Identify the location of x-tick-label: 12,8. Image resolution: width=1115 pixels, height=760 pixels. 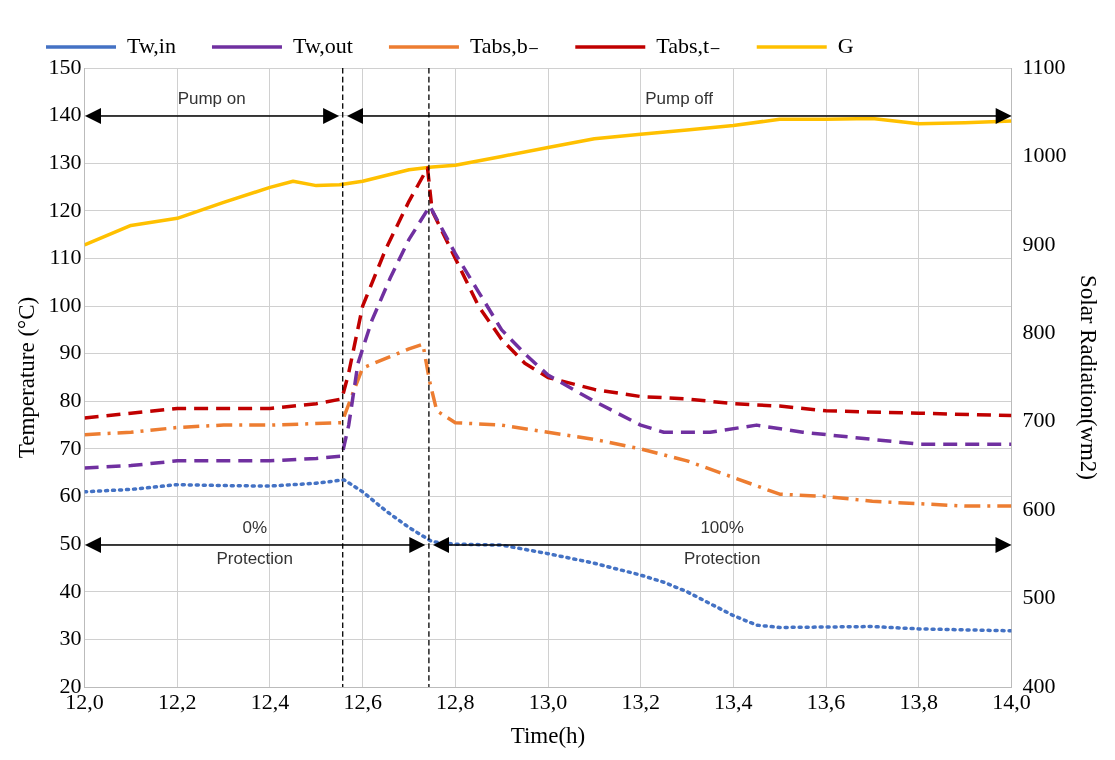
(455, 701).